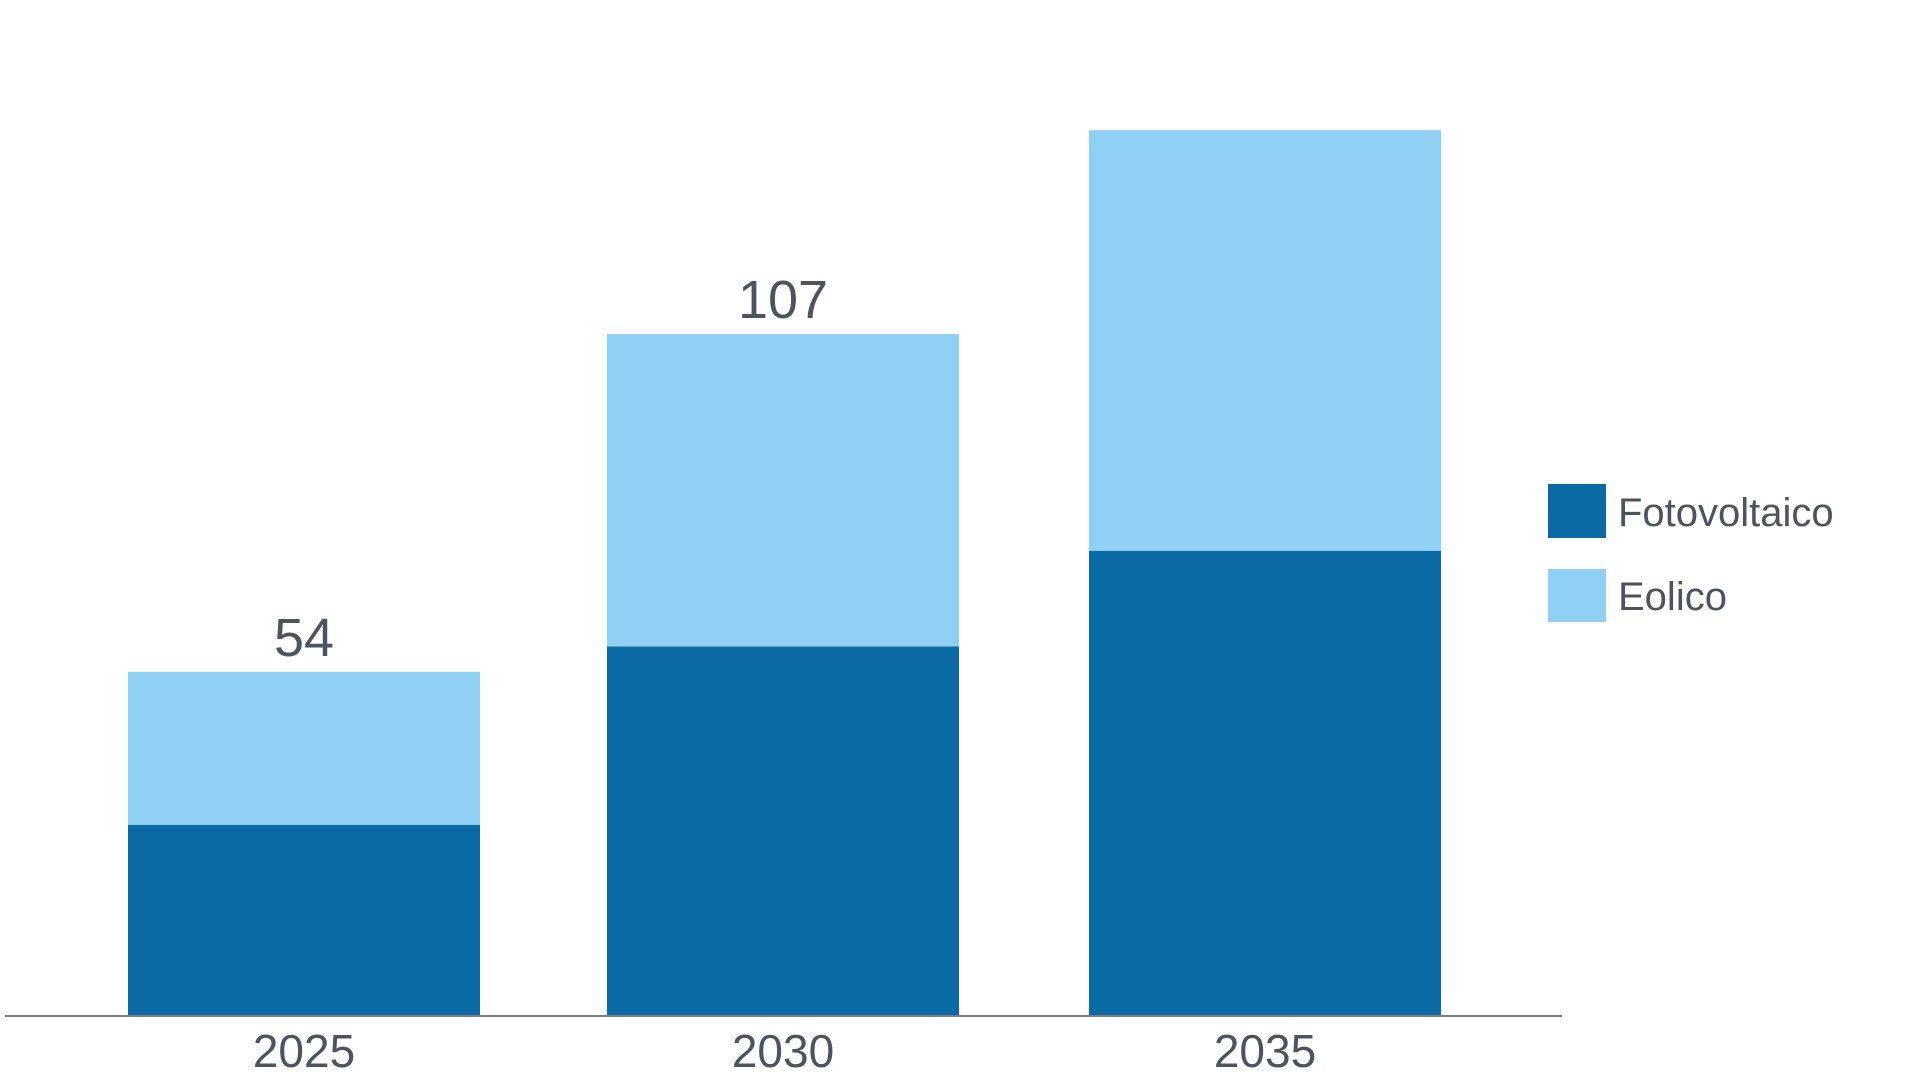 This screenshot has height=1084, width=1920. Describe the element at coordinates (1577, 511) in the screenshot. I see `legend-swatch-fotovoltaico` at that location.